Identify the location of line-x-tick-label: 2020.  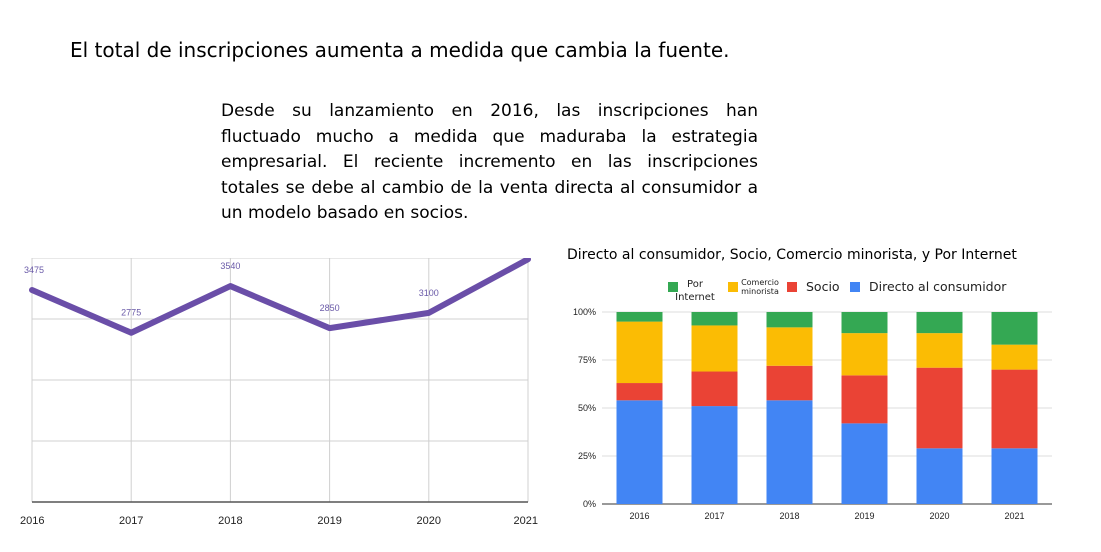
(429, 521).